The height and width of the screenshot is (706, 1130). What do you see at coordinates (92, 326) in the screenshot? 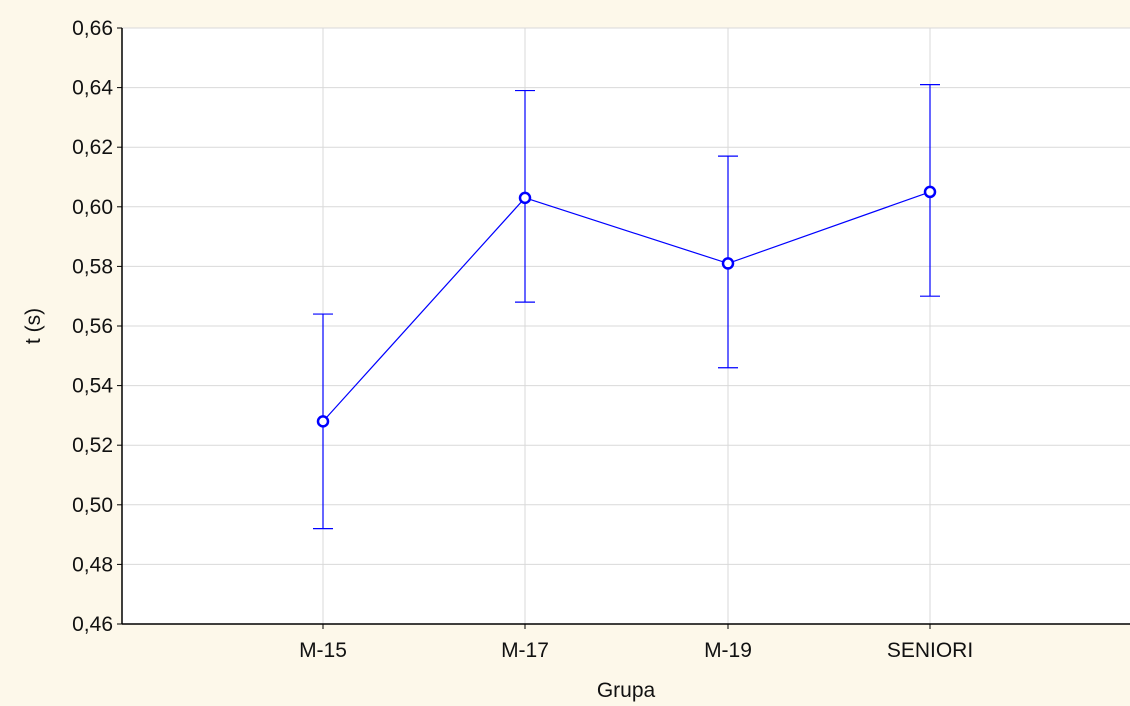
I see `y-tick-label: 0,56` at bounding box center [92, 326].